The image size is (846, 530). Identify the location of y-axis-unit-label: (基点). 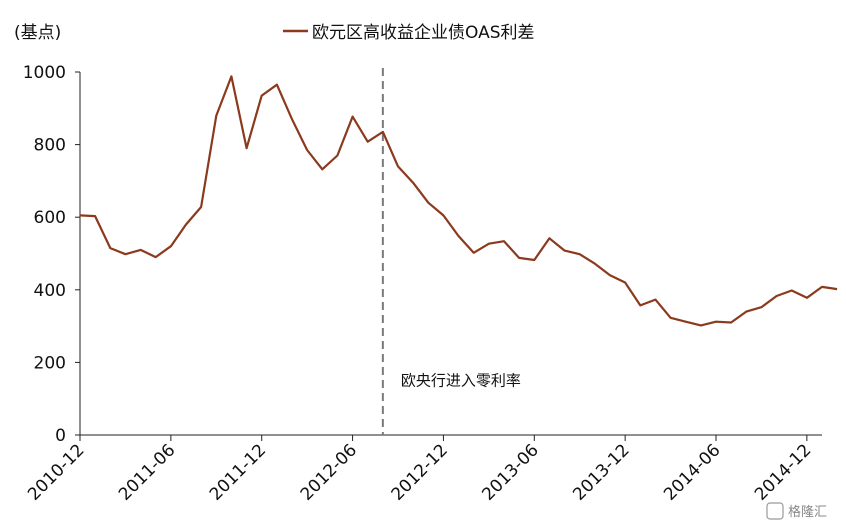
(37, 33).